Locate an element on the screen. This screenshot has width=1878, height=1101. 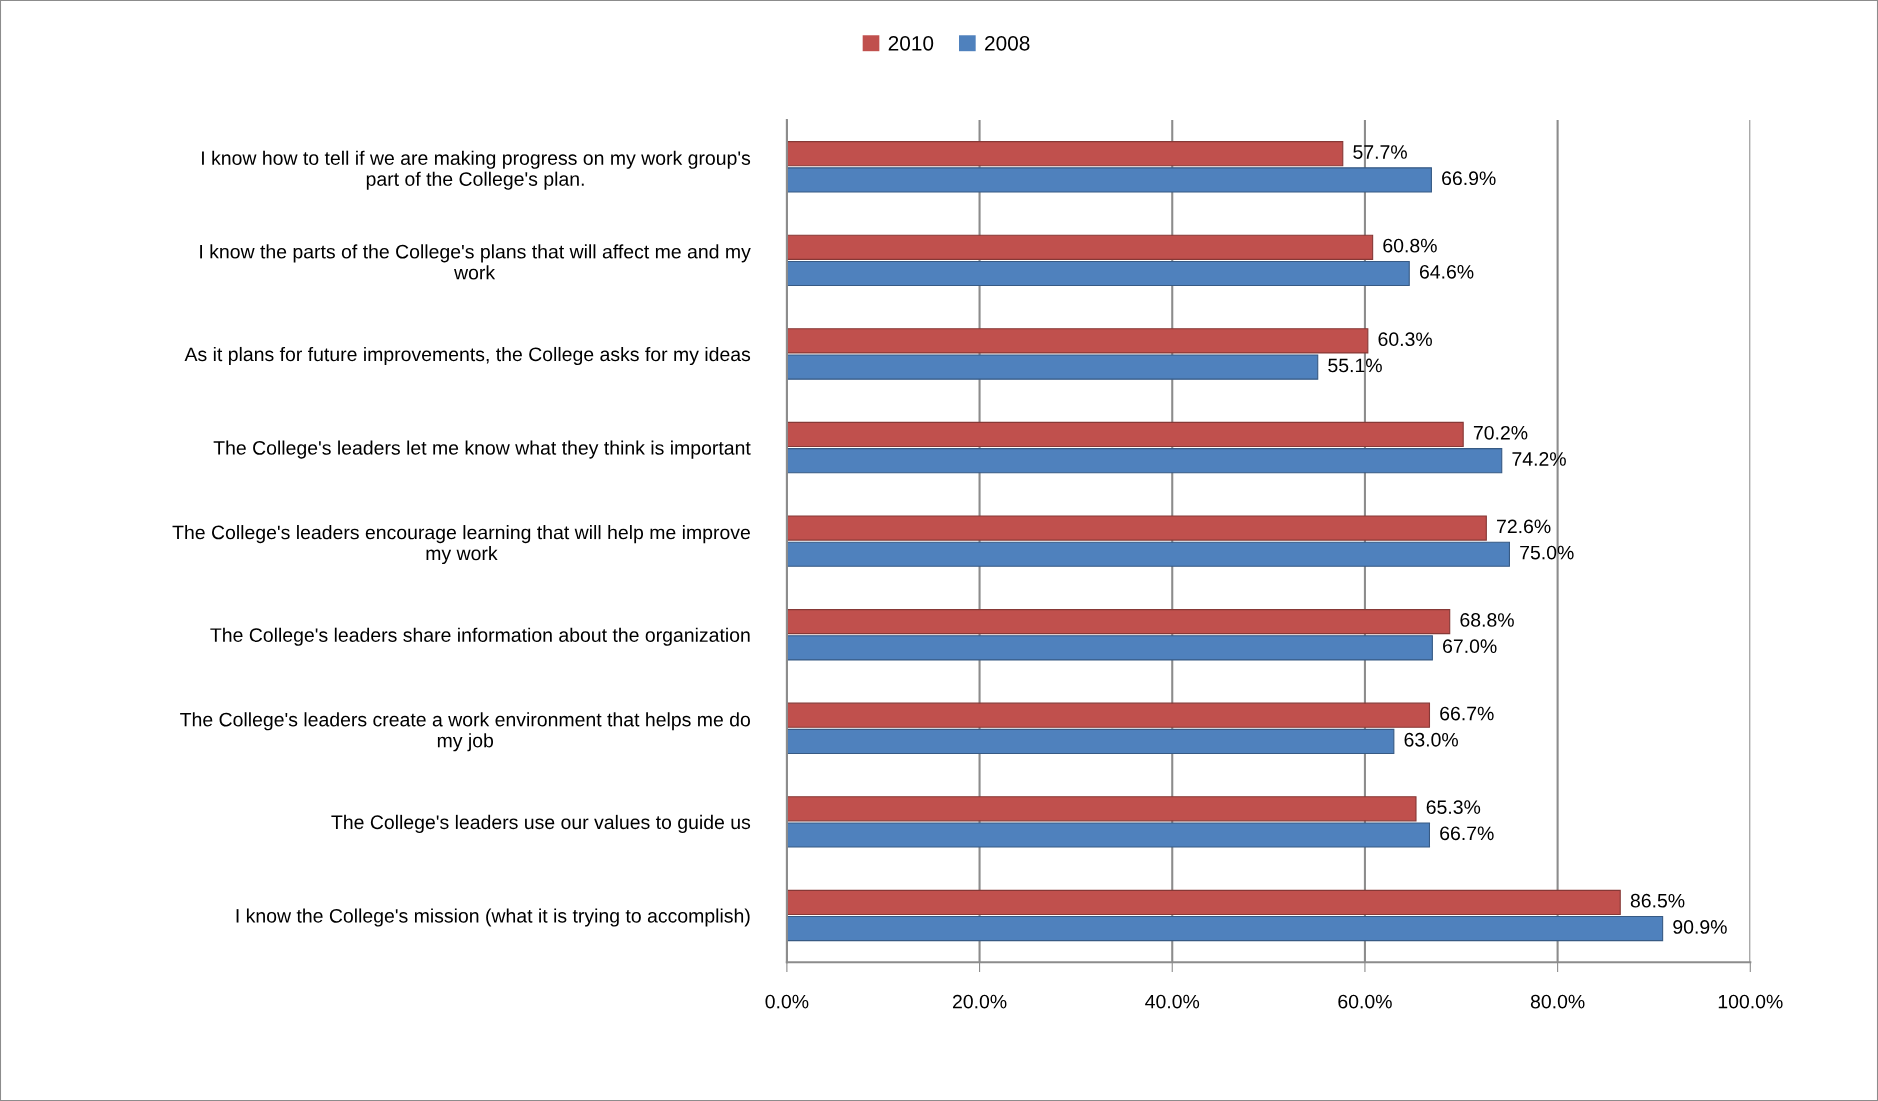
y-tick-label: The College's leaders create a work environment that helps me do my job is located at coordinates (465, 732).